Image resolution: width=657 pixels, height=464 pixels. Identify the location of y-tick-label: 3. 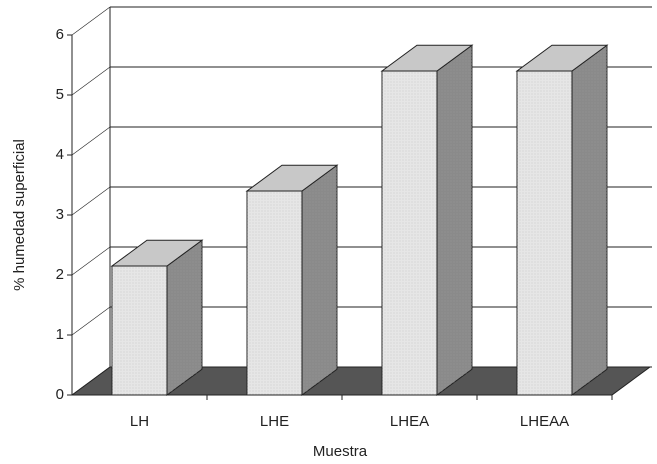
(60, 214).